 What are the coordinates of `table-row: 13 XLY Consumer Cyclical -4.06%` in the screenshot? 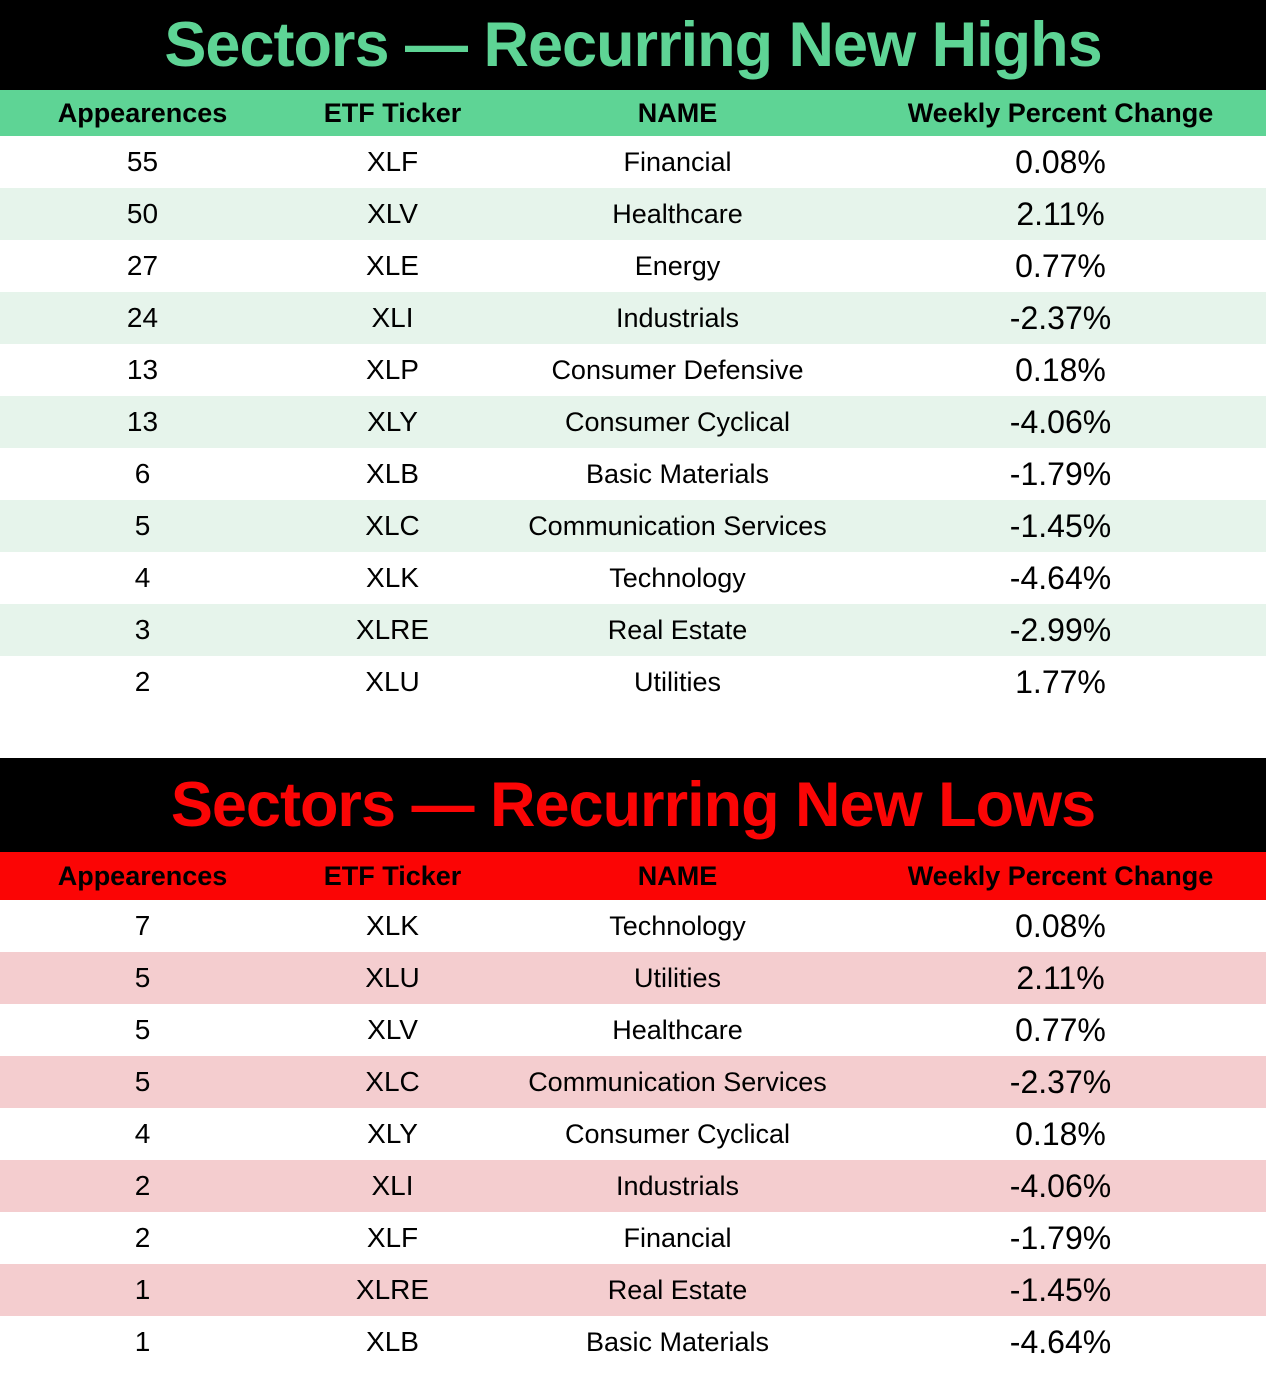 It's located at (633, 422).